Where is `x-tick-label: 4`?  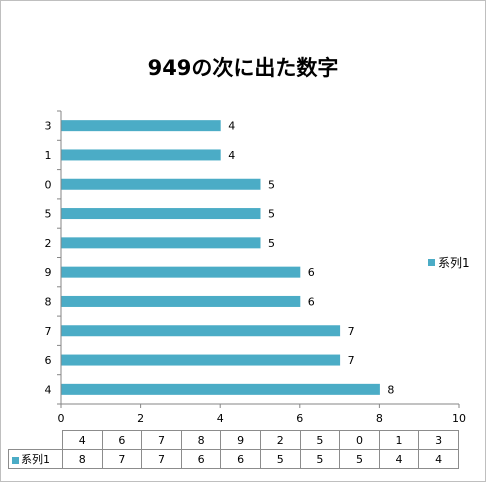
x-tick-label: 4 is located at coordinates (220, 418).